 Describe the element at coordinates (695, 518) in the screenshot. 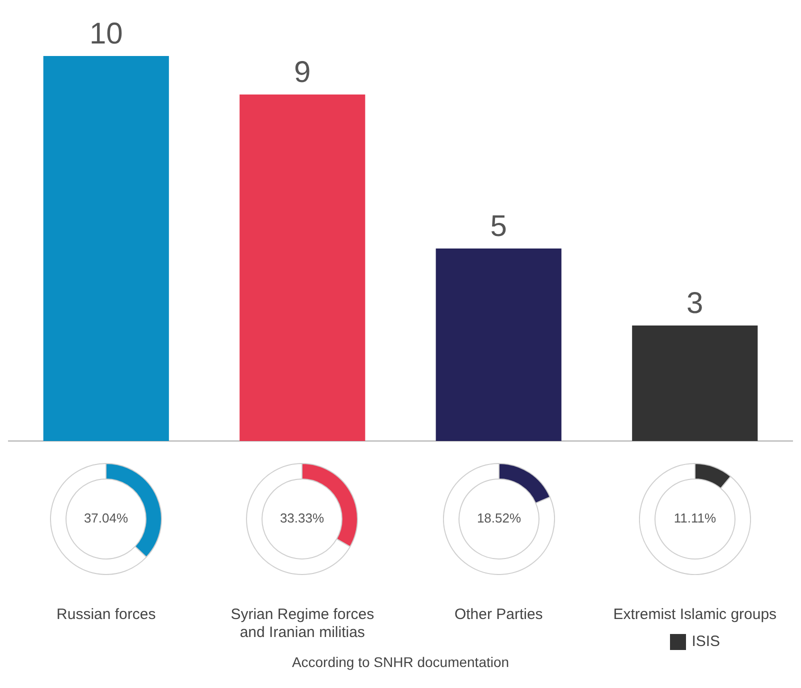

I see `data-label: 11.11%` at that location.